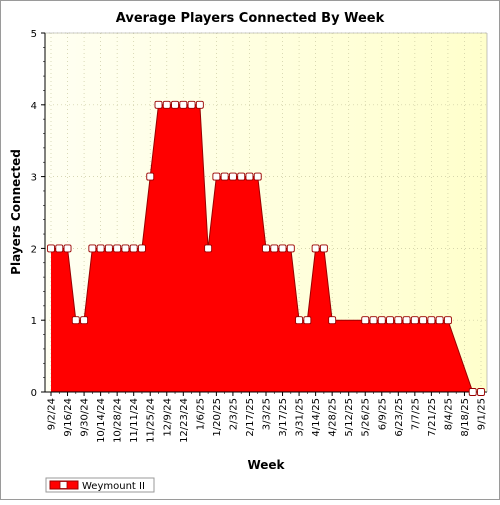 The width and height of the screenshot is (500, 505). Describe the element at coordinates (113, 486) in the screenshot. I see `legend-label: Weymount II` at that location.